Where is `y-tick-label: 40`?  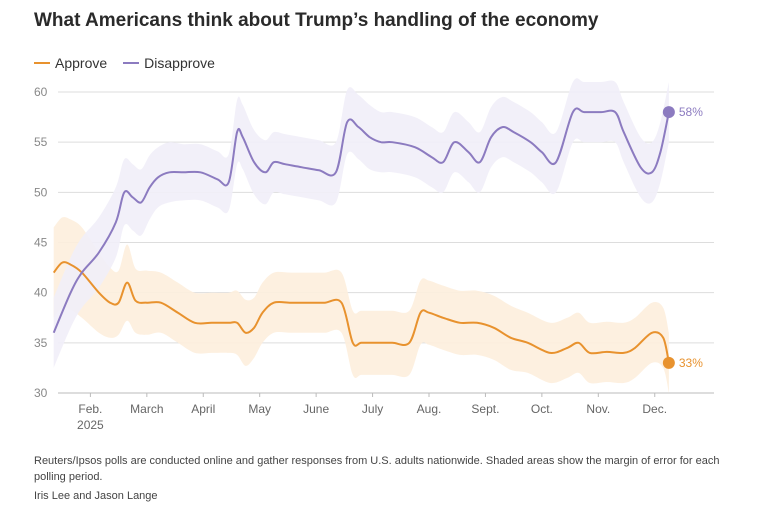
y-tick-label: 40 is located at coordinates (41, 293).